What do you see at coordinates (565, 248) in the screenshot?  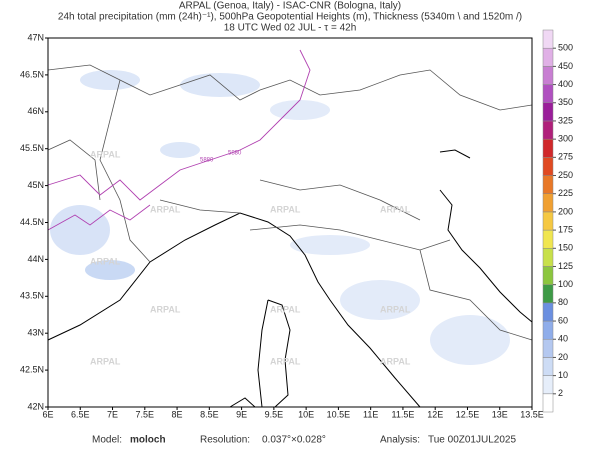 I see `colorbar-label: 150` at bounding box center [565, 248].